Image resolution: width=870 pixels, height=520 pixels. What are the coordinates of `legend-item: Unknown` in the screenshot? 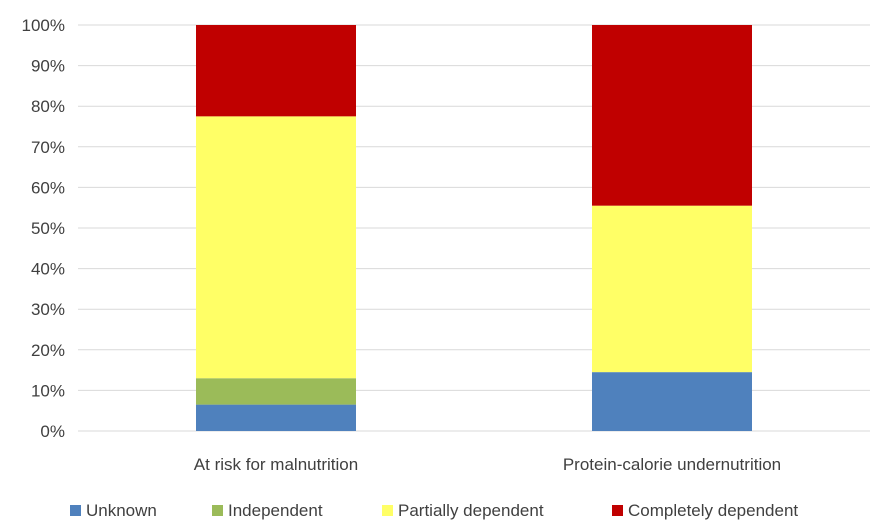 It's located at (113, 510).